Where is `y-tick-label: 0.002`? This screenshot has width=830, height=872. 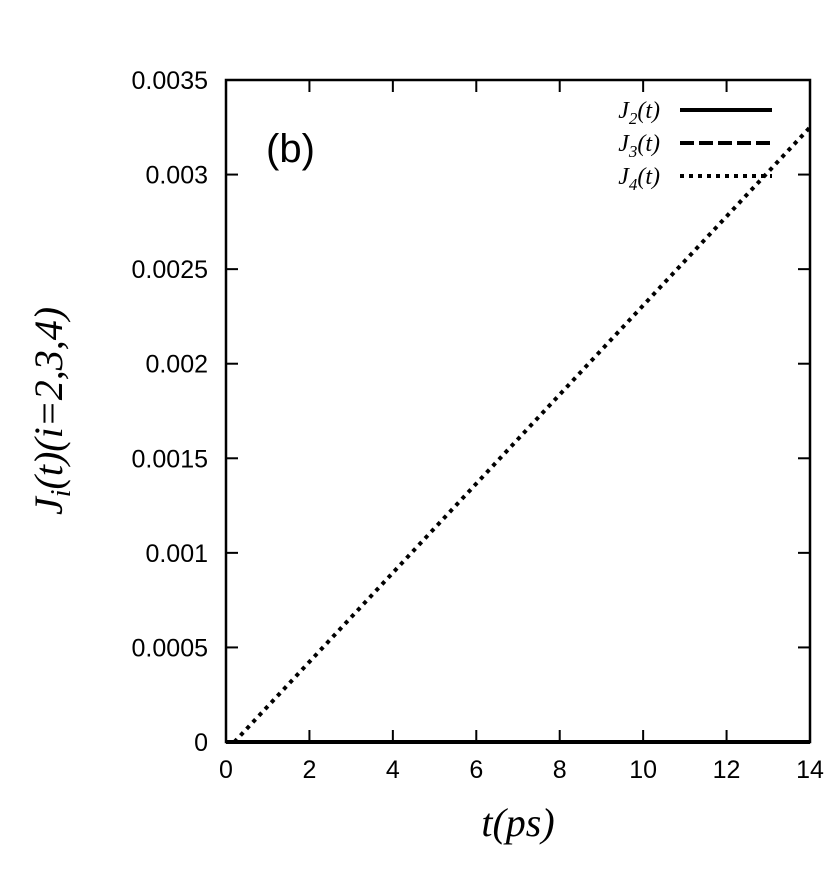
y-tick-label: 0.002 is located at coordinates (176, 365).